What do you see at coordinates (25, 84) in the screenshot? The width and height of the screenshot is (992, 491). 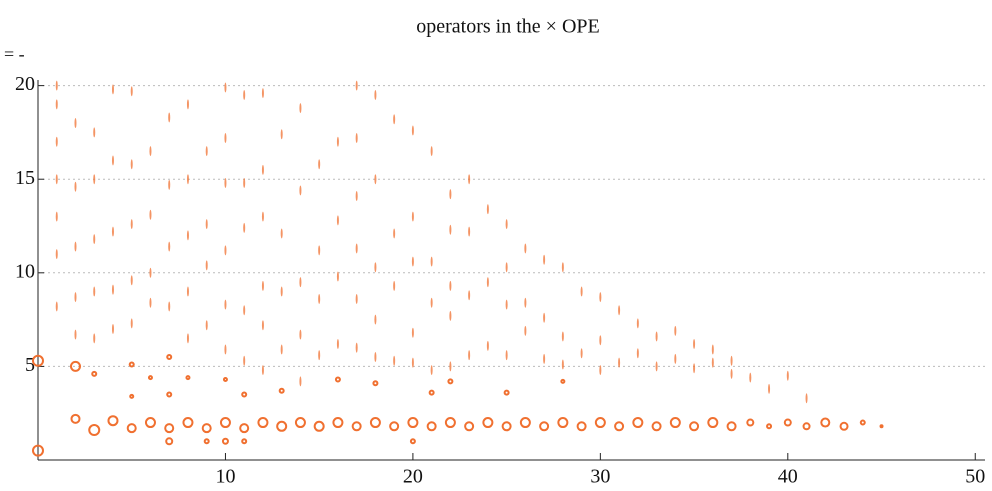 I see `y-tick-label: 20` at bounding box center [25, 84].